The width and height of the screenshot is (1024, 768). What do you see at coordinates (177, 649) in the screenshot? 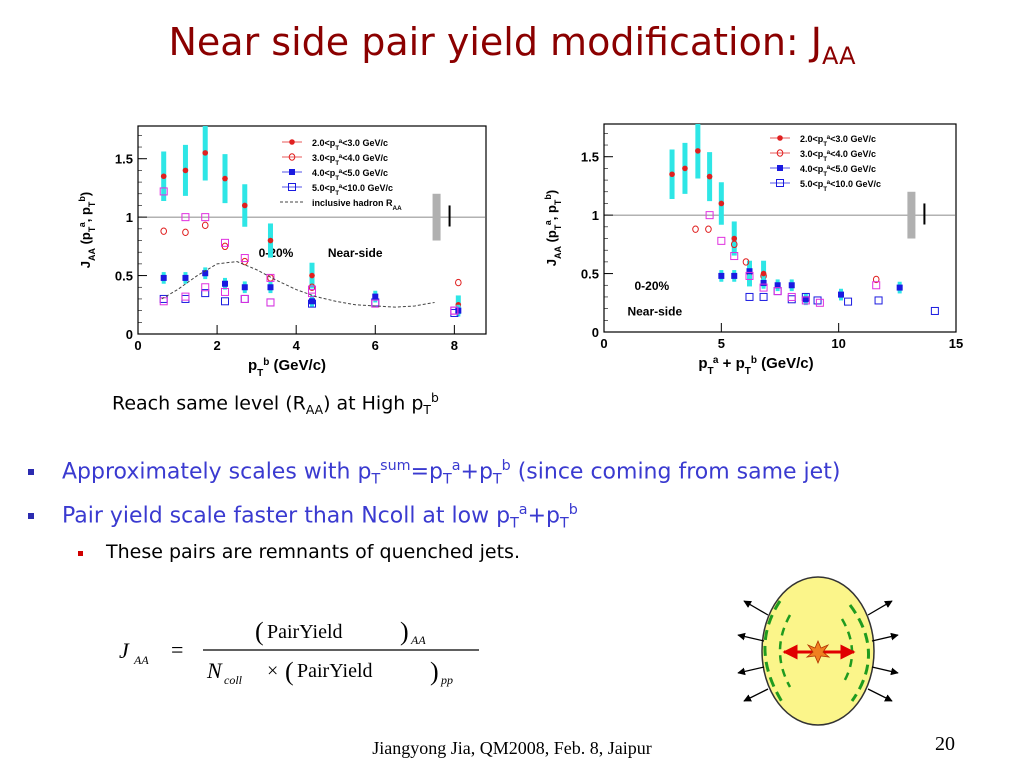
I see `formula-equals: =` at bounding box center [177, 649].